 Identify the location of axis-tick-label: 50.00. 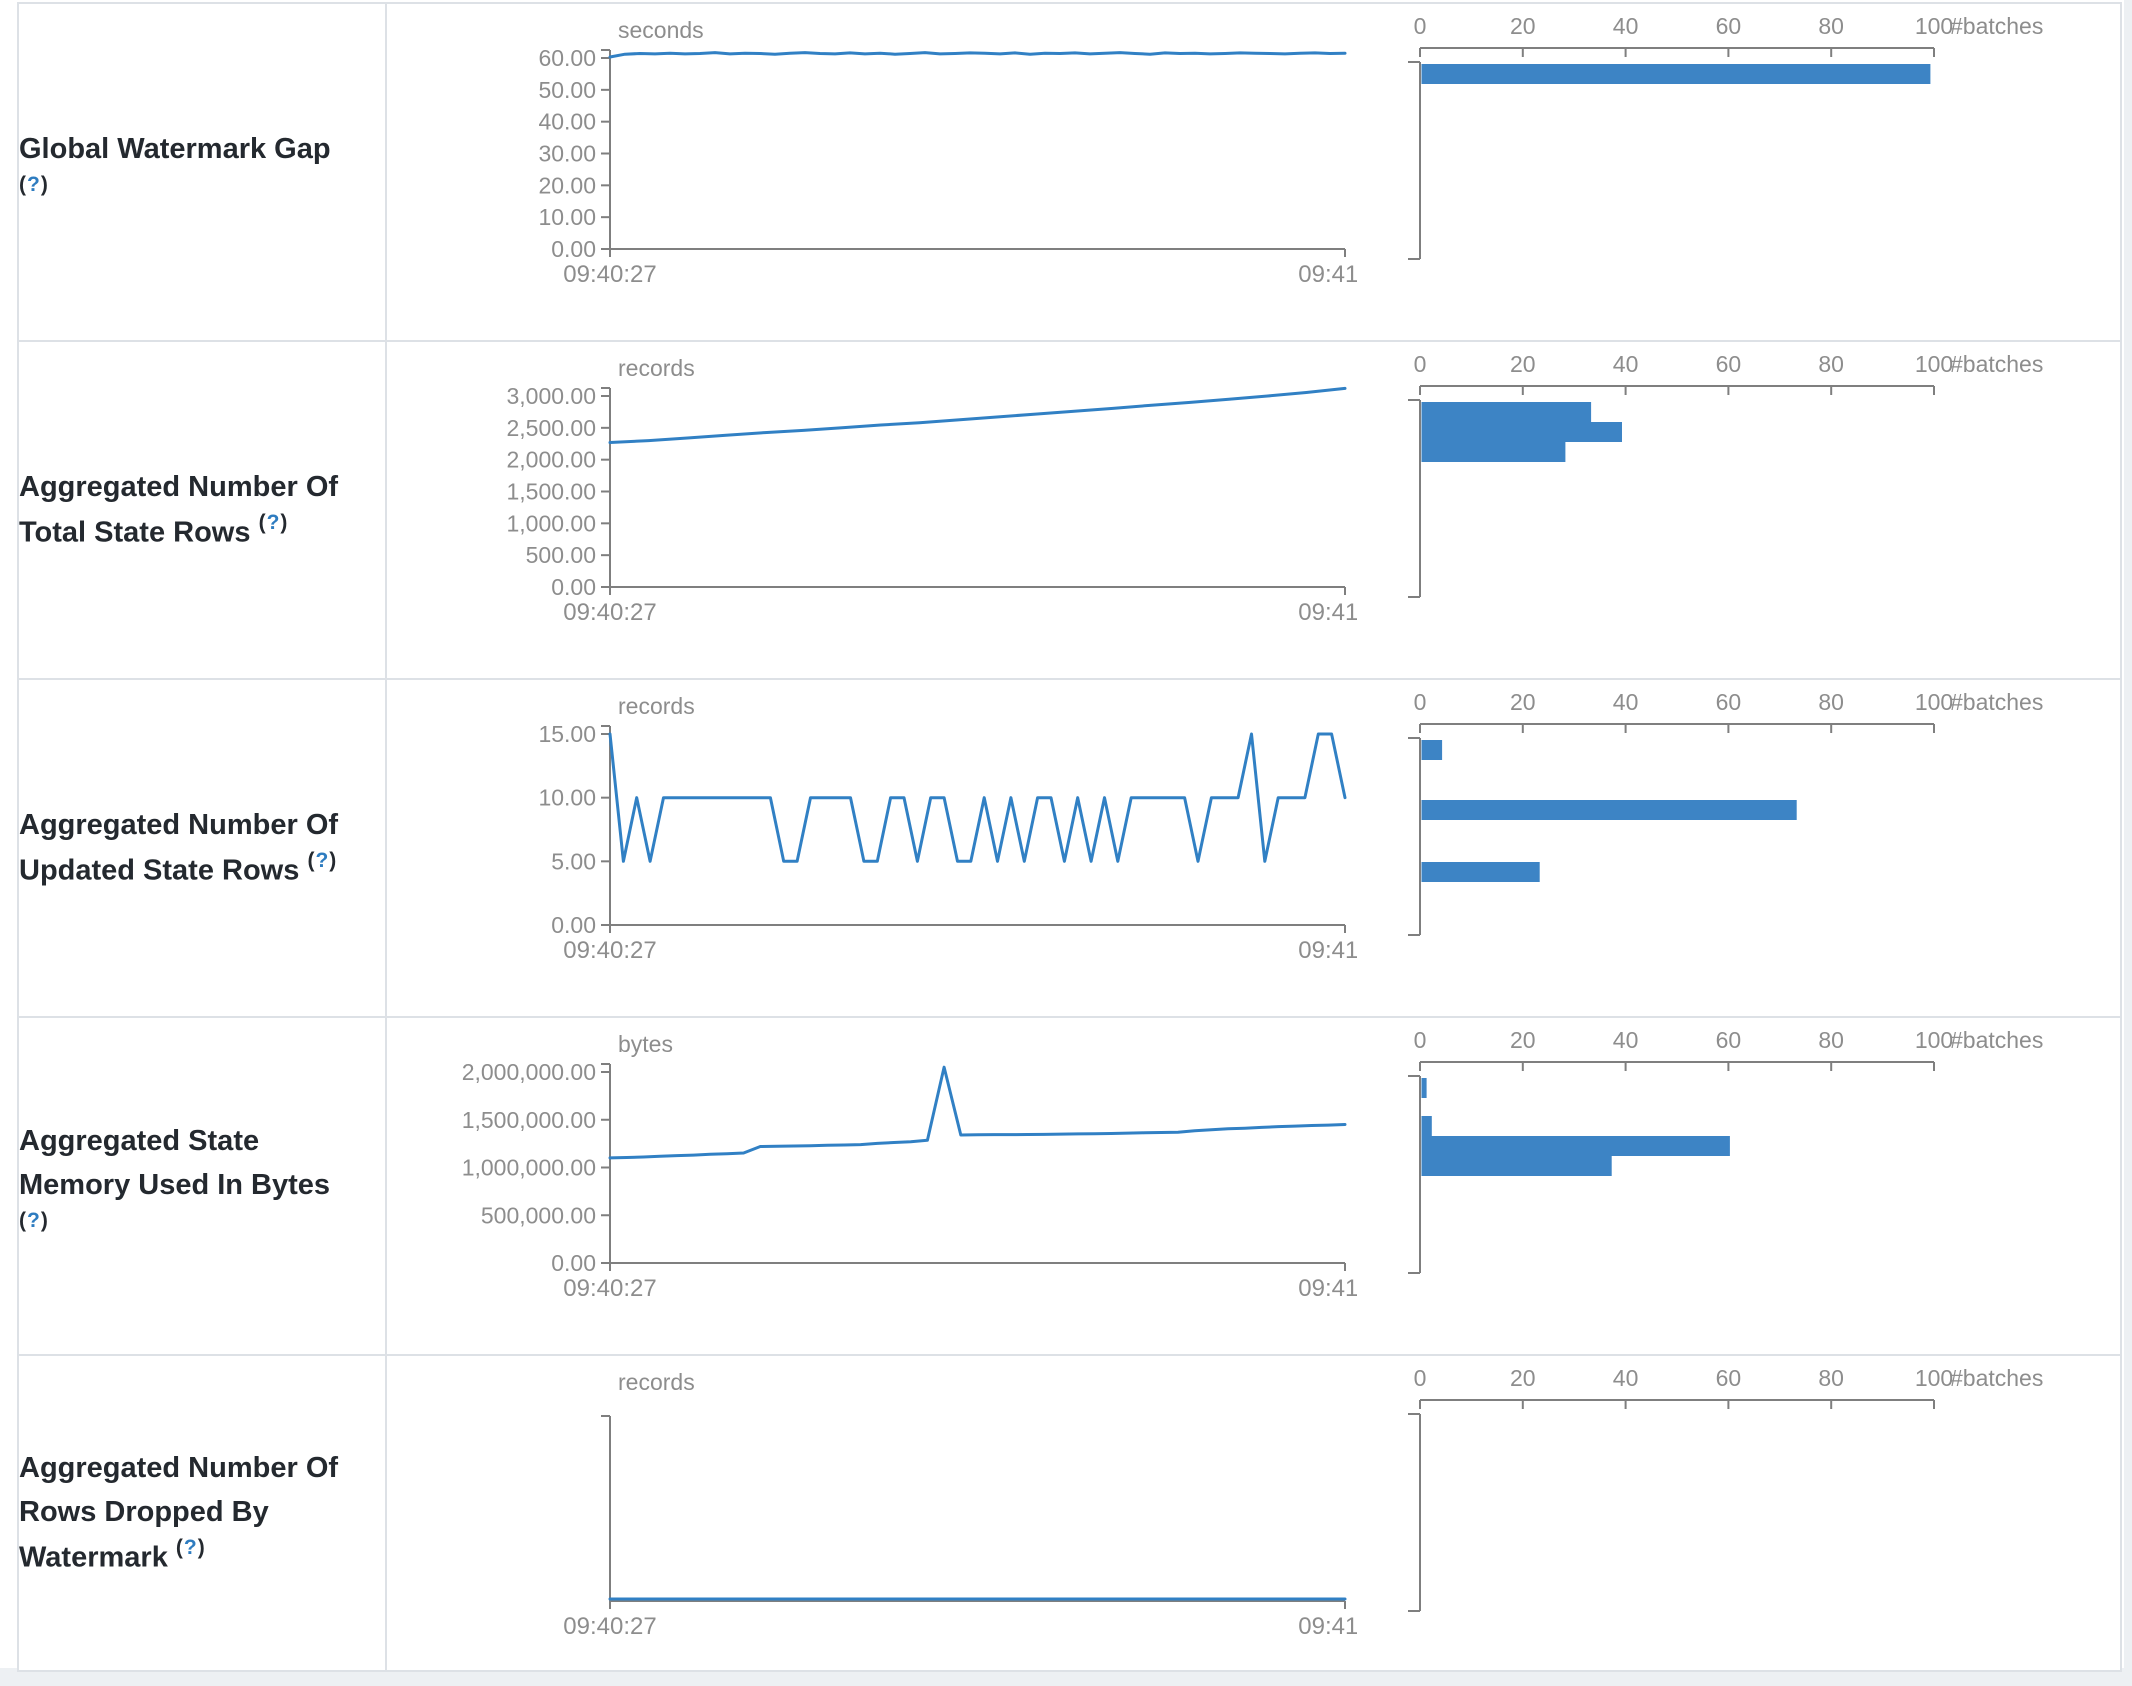
(567, 90).